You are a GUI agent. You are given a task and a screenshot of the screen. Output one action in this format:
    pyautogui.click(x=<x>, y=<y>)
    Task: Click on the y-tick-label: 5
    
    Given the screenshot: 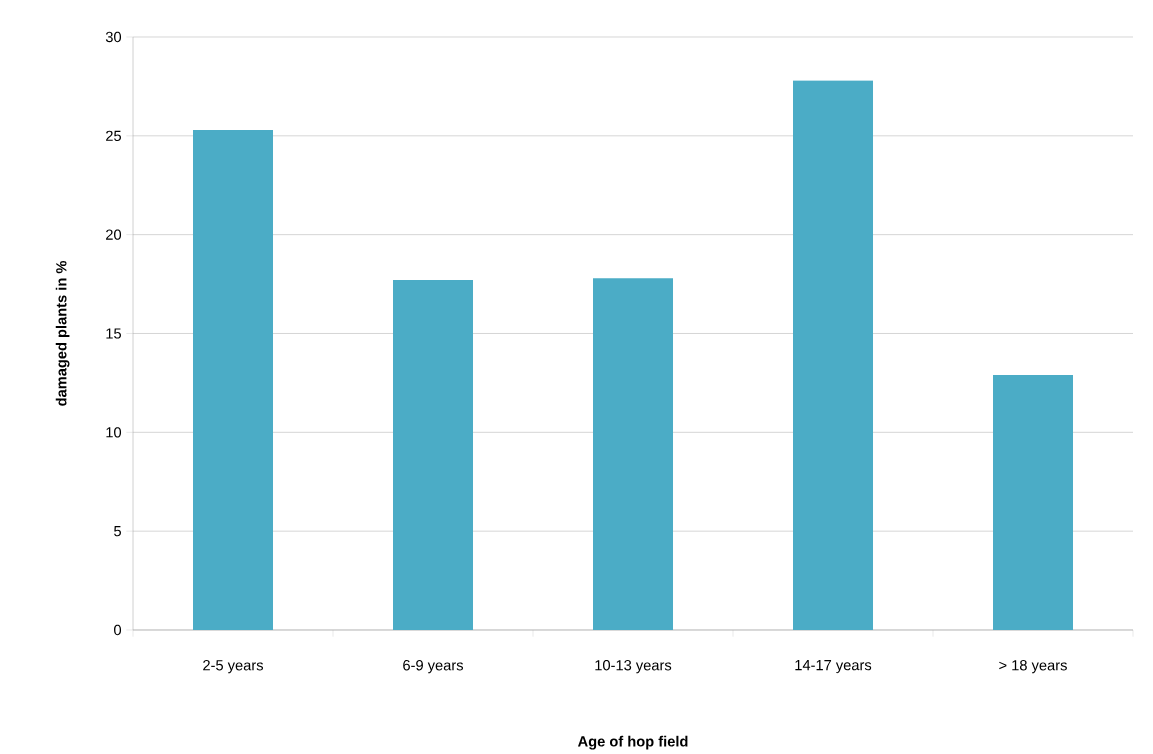 What is the action you would take?
    pyautogui.click(x=117, y=531)
    